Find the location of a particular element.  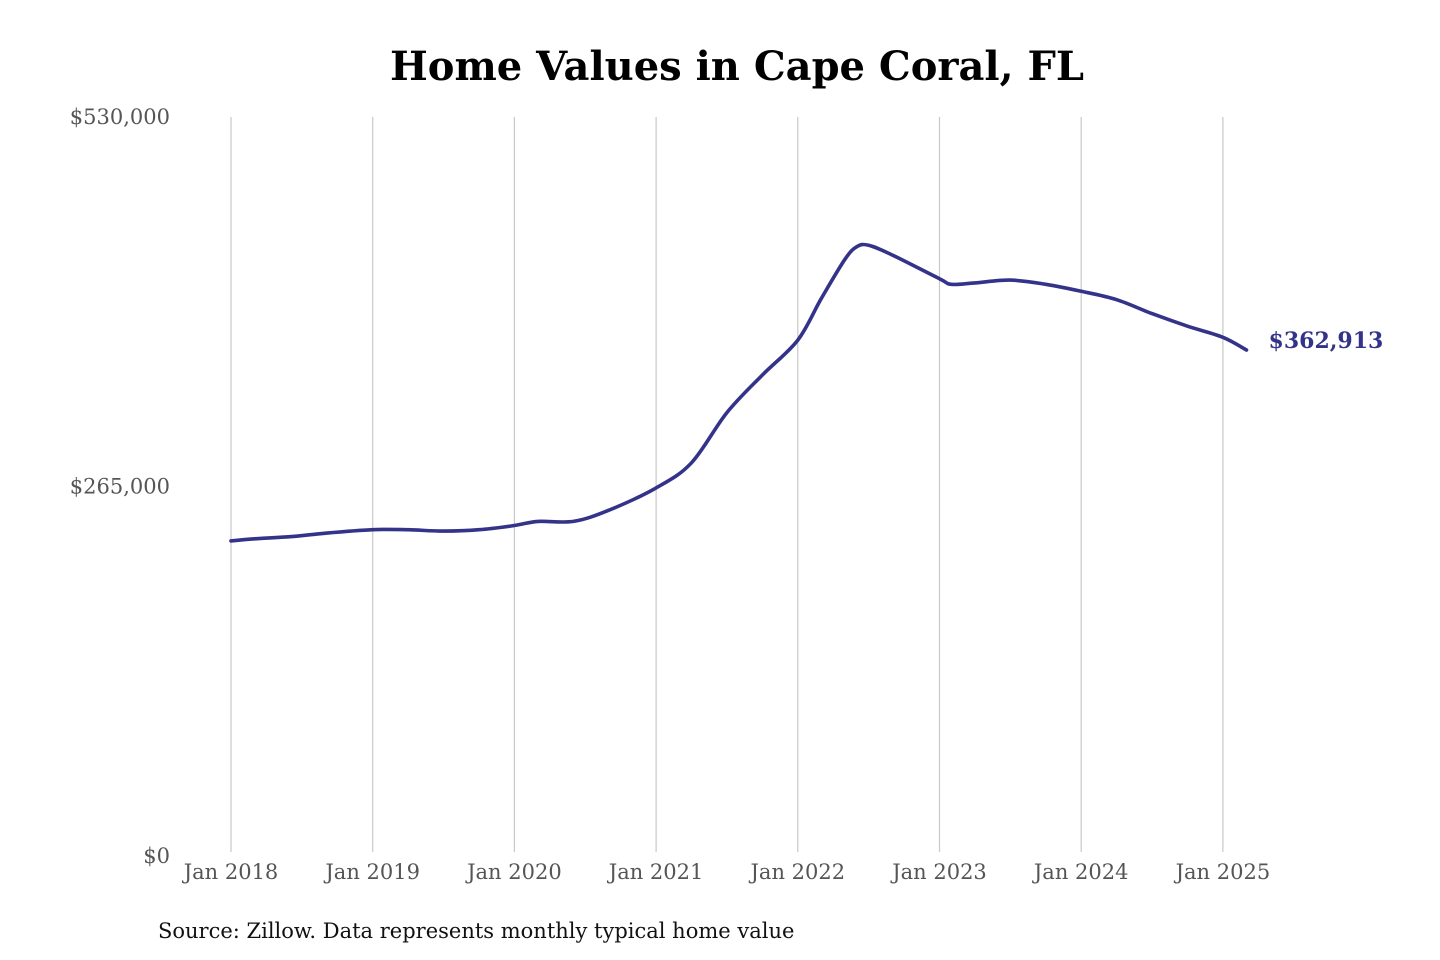

x-tick-label: Jan 2020 is located at coordinates (513, 872).